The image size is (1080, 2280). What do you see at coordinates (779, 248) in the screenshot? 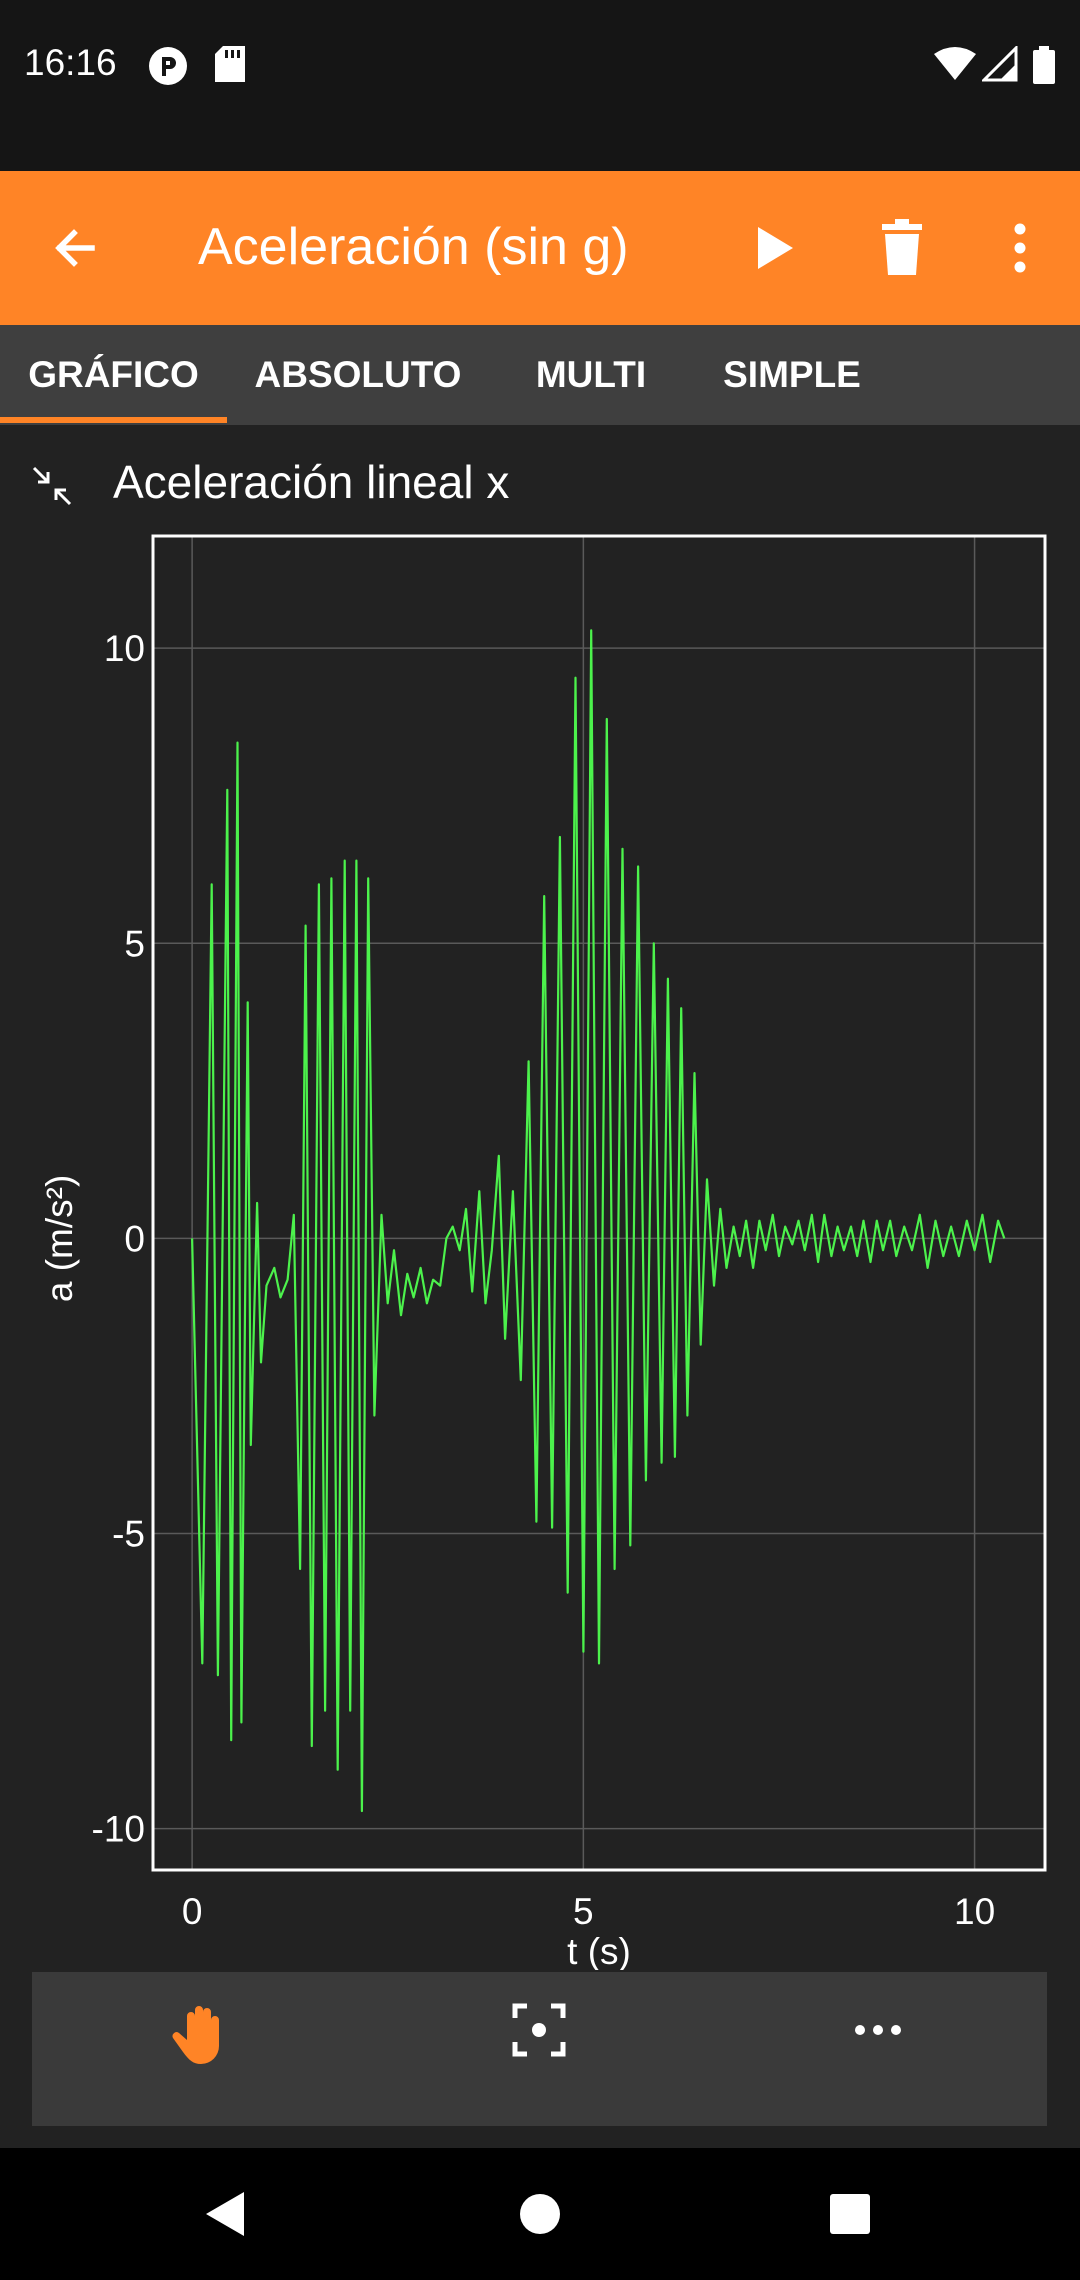
I see `play-icon` at bounding box center [779, 248].